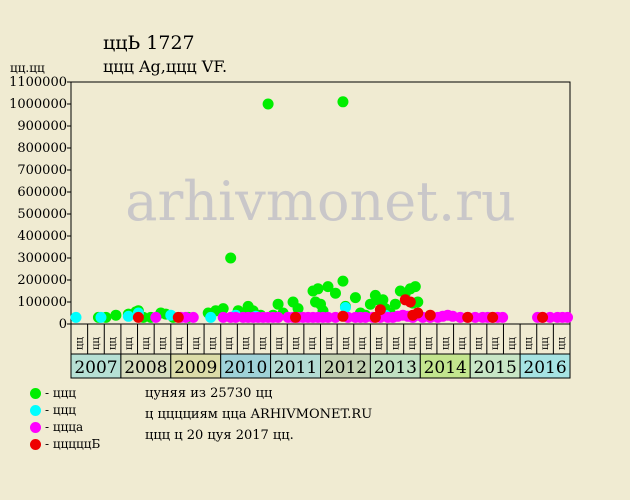 The image size is (630, 500). I want to click on year-label: 2011, so click(295, 368).